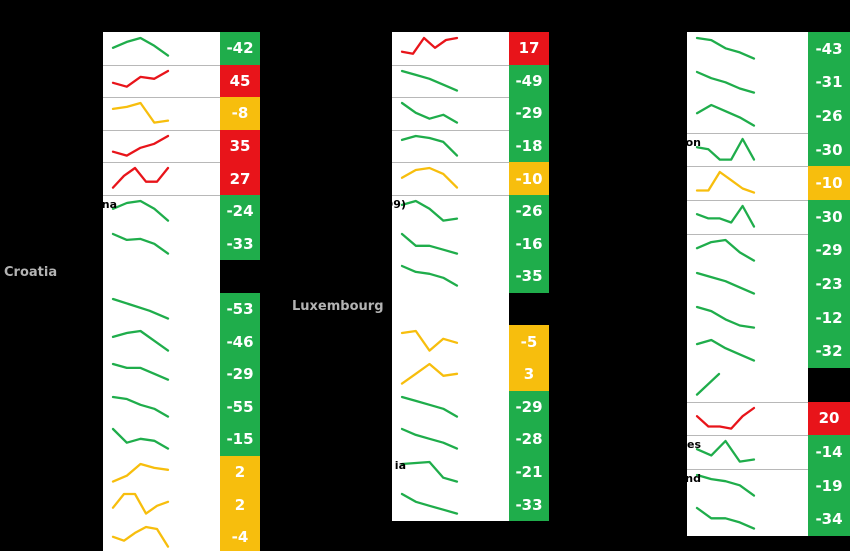  What do you see at coordinates (529, 341) in the screenshot?
I see `value-badge: -5` at bounding box center [529, 341].